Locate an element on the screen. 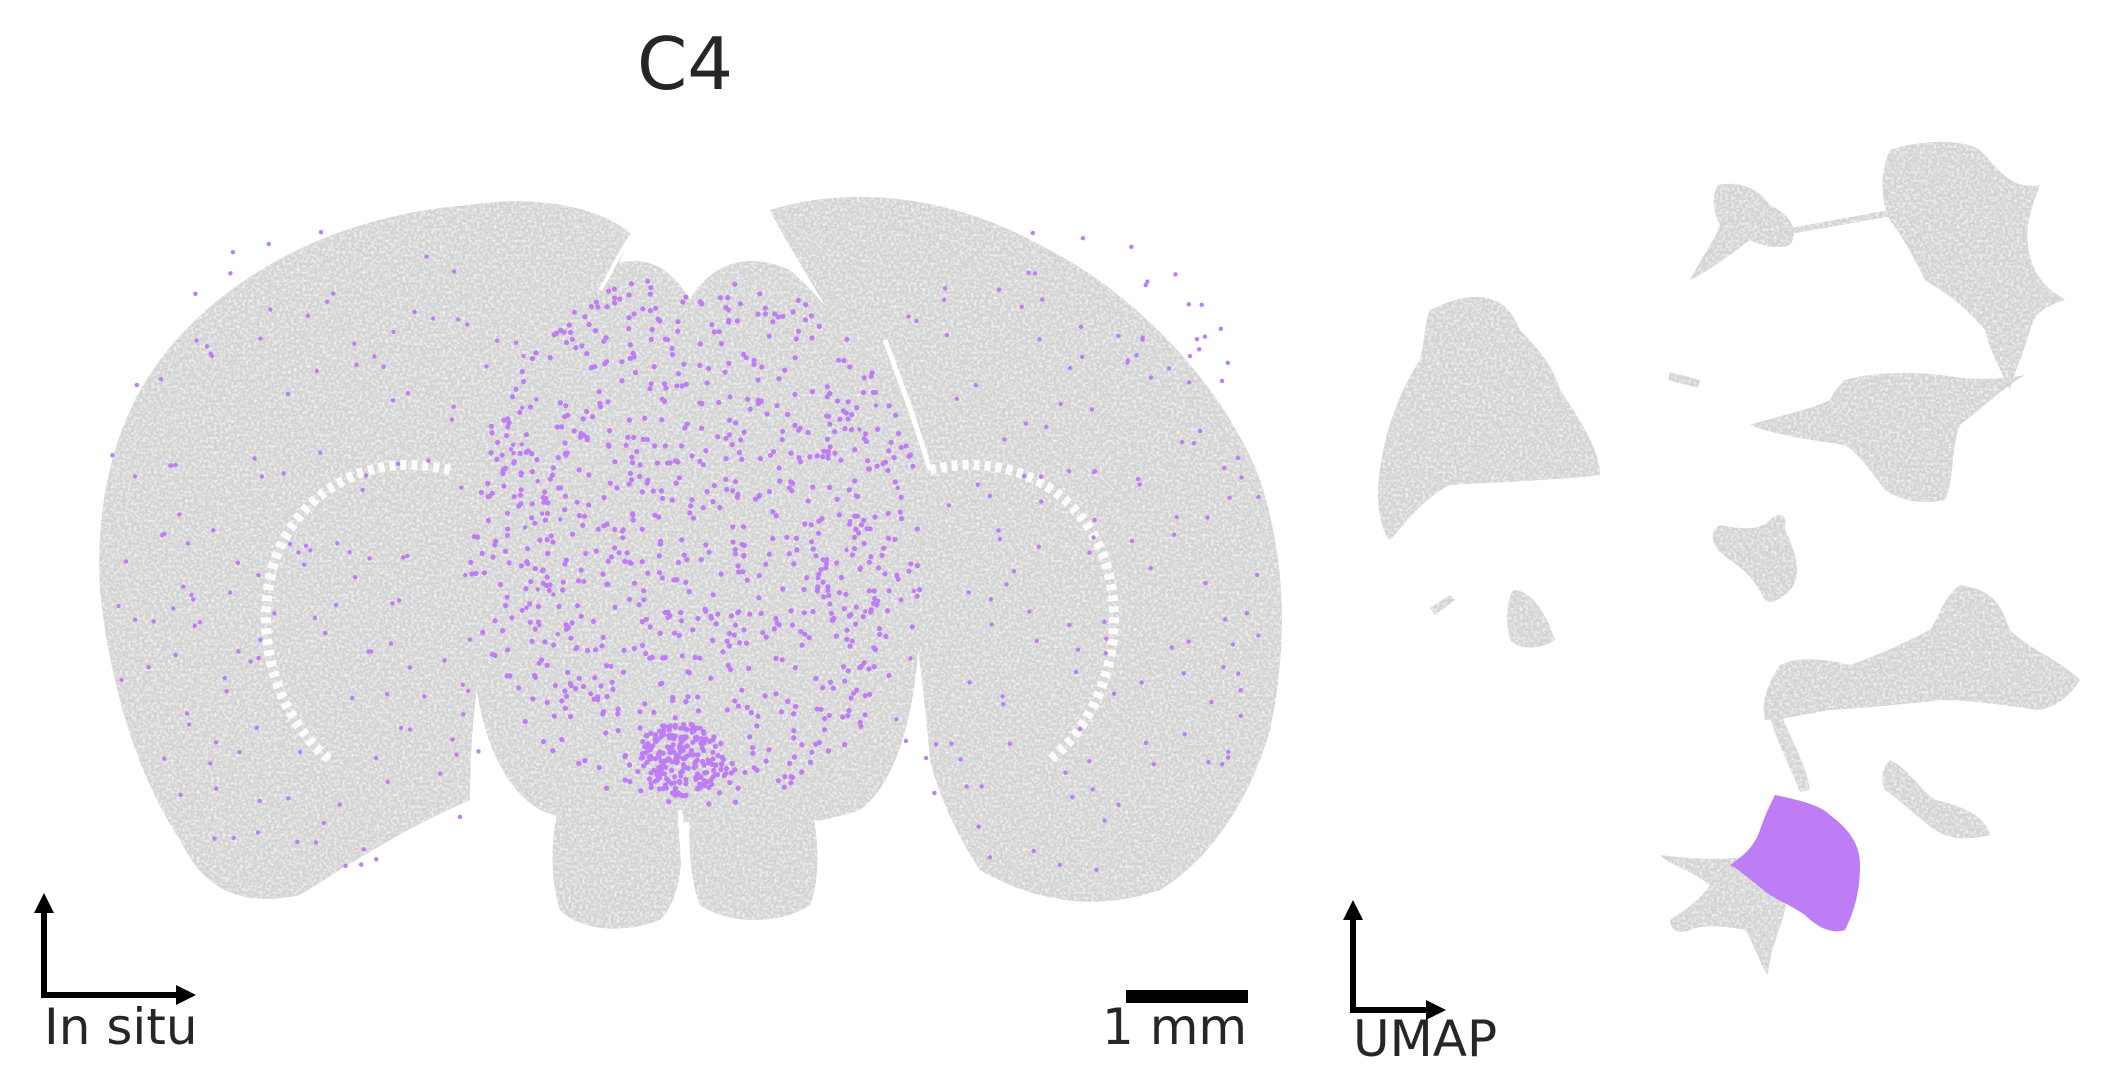  highlighted-cells-umap is located at coordinates (1795, 863).